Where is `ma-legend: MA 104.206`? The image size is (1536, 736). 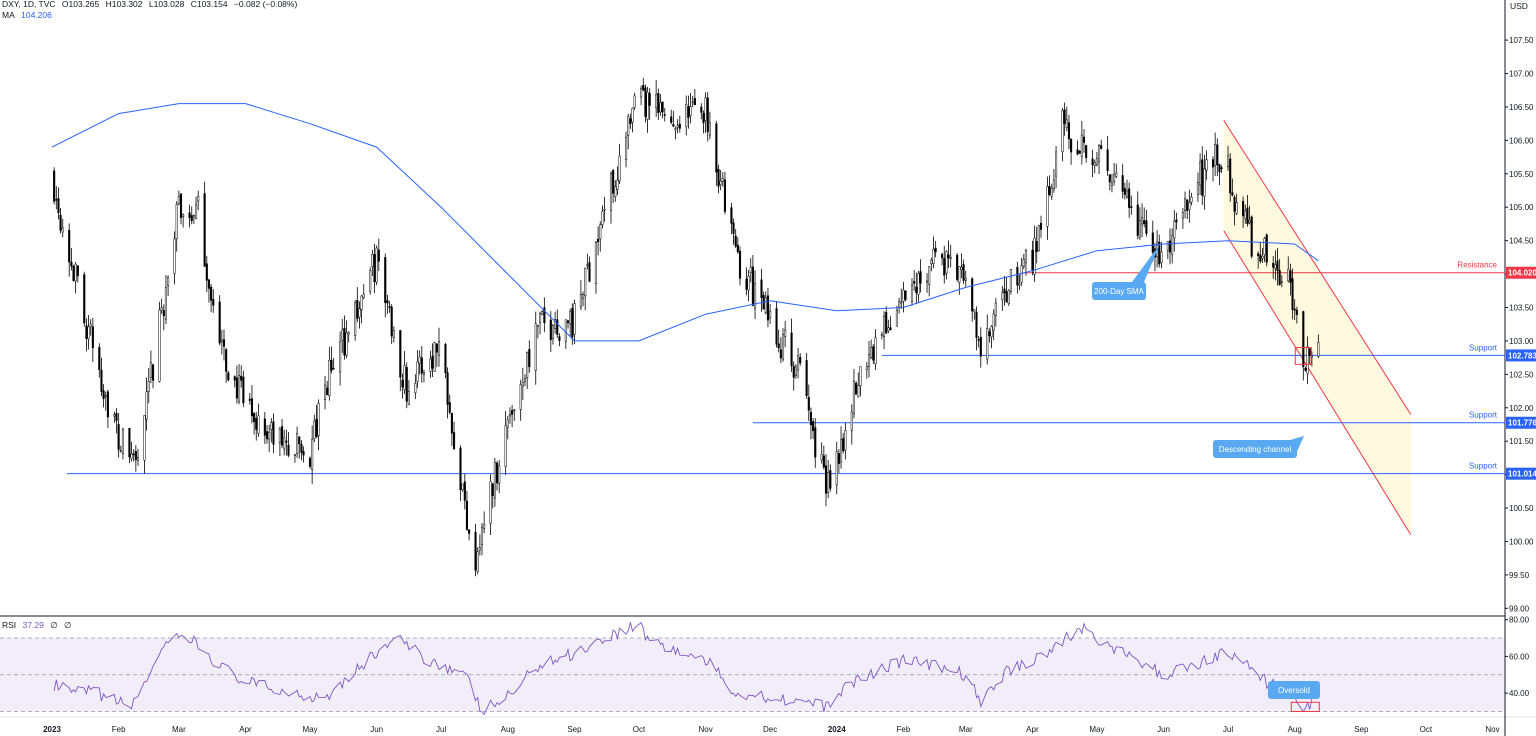 ma-legend: MA 104.206 is located at coordinates (29, 15).